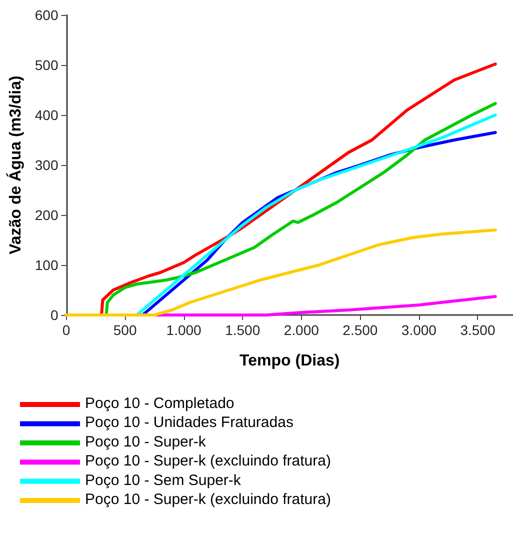  What do you see at coordinates (302, 330) in the screenshot?
I see `x-tick-label: 2.000` at bounding box center [302, 330].